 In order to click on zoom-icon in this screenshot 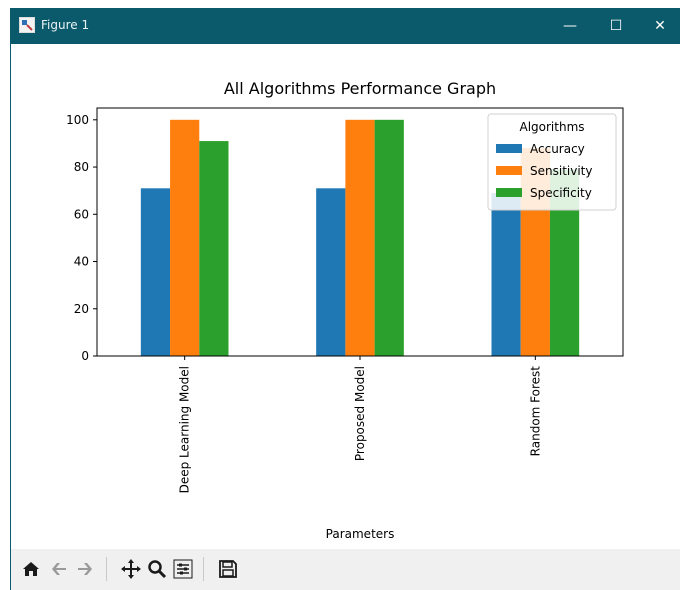, I will do `click(157, 569)`.